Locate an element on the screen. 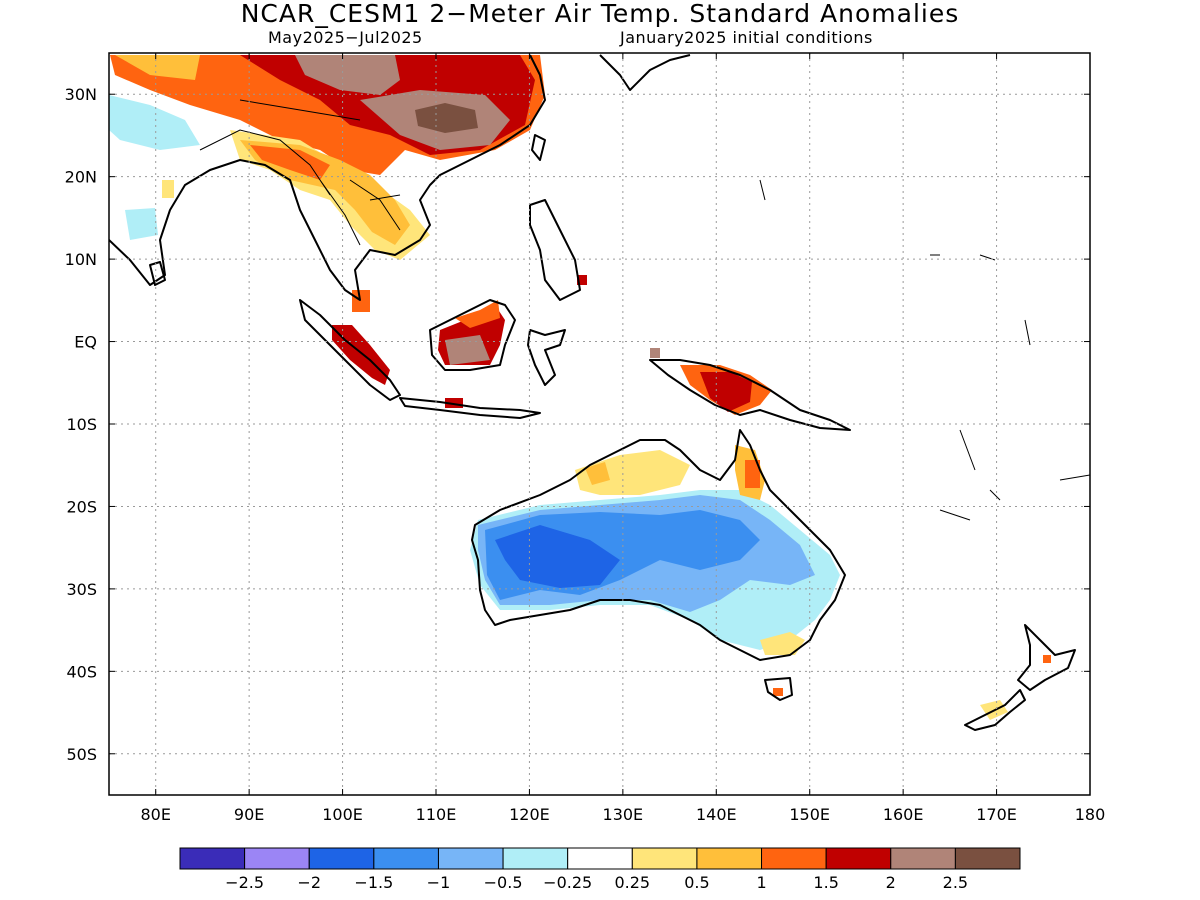 Image resolution: width=1200 pixels, height=900 pixels. colorbar: −2.5 −2 −1.5 −1 −0.5 −0.25 0.25 0.5 1 1.5 2 2.5 is located at coordinates (600, 869).